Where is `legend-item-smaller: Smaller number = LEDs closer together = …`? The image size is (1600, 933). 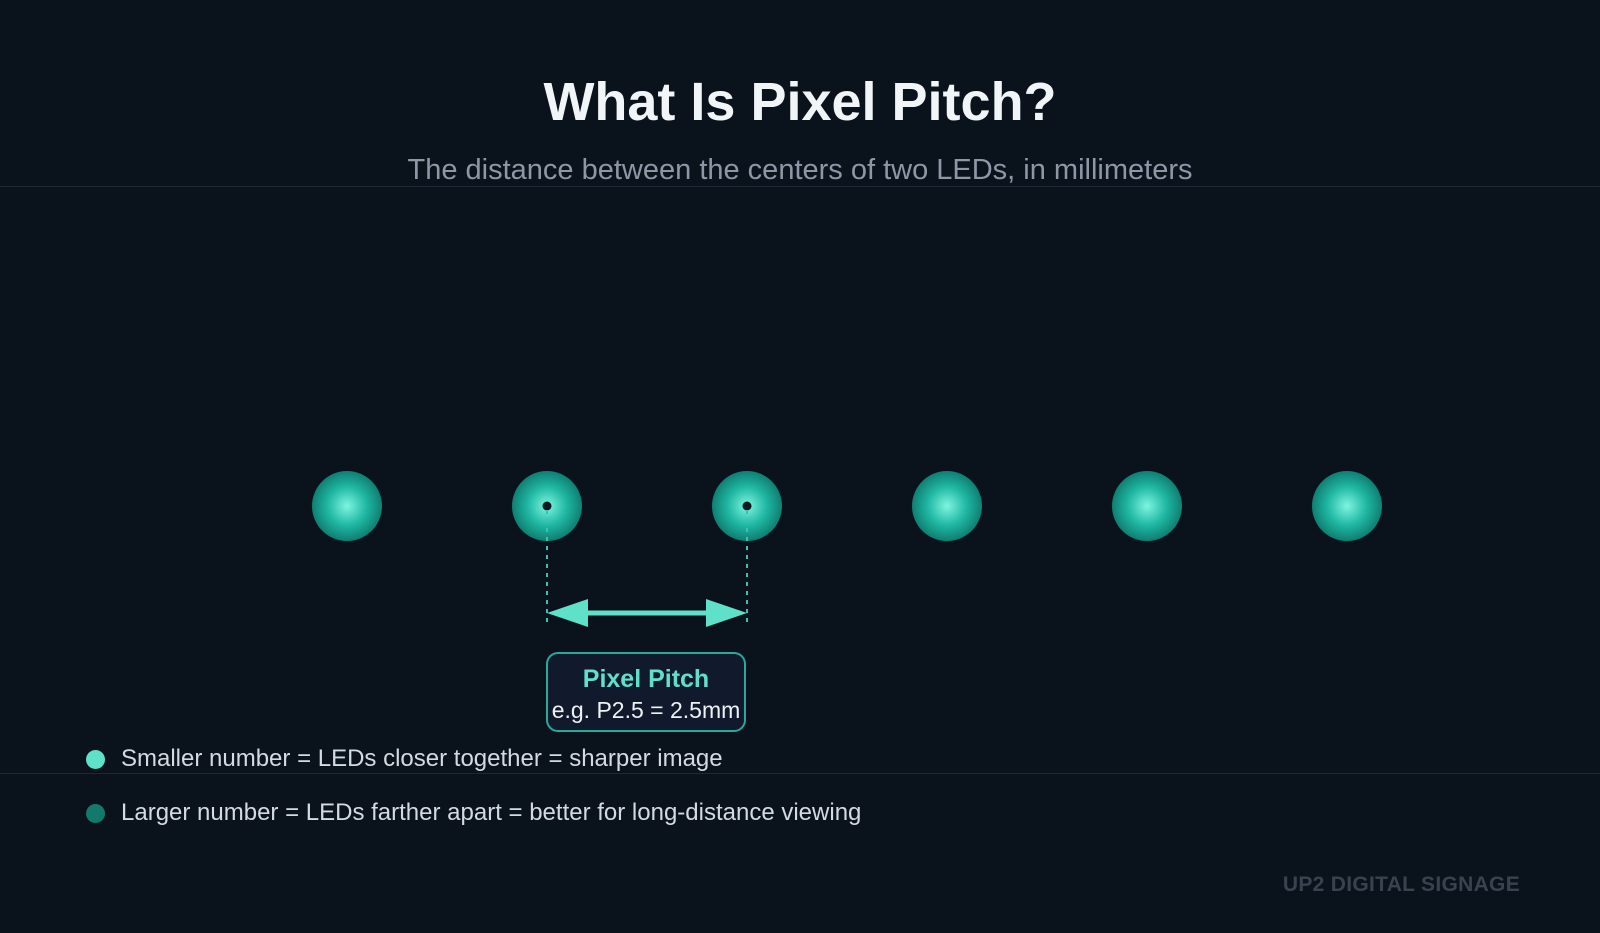 legend-item-smaller: Smaller number = LEDs closer together = … is located at coordinates (404, 759).